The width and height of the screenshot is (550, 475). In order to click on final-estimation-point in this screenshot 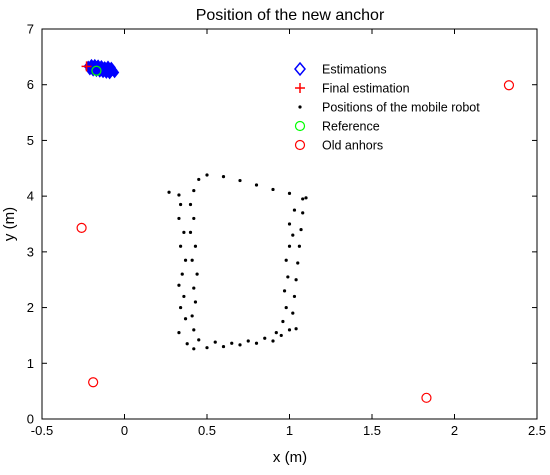, I will do `click(86, 66)`.